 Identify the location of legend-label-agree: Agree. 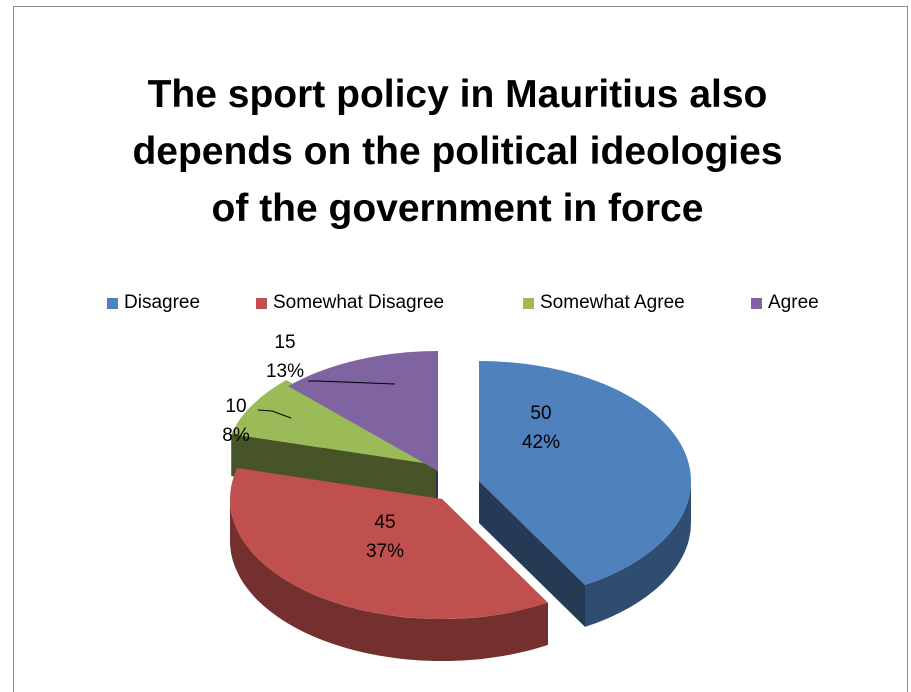
(793, 302).